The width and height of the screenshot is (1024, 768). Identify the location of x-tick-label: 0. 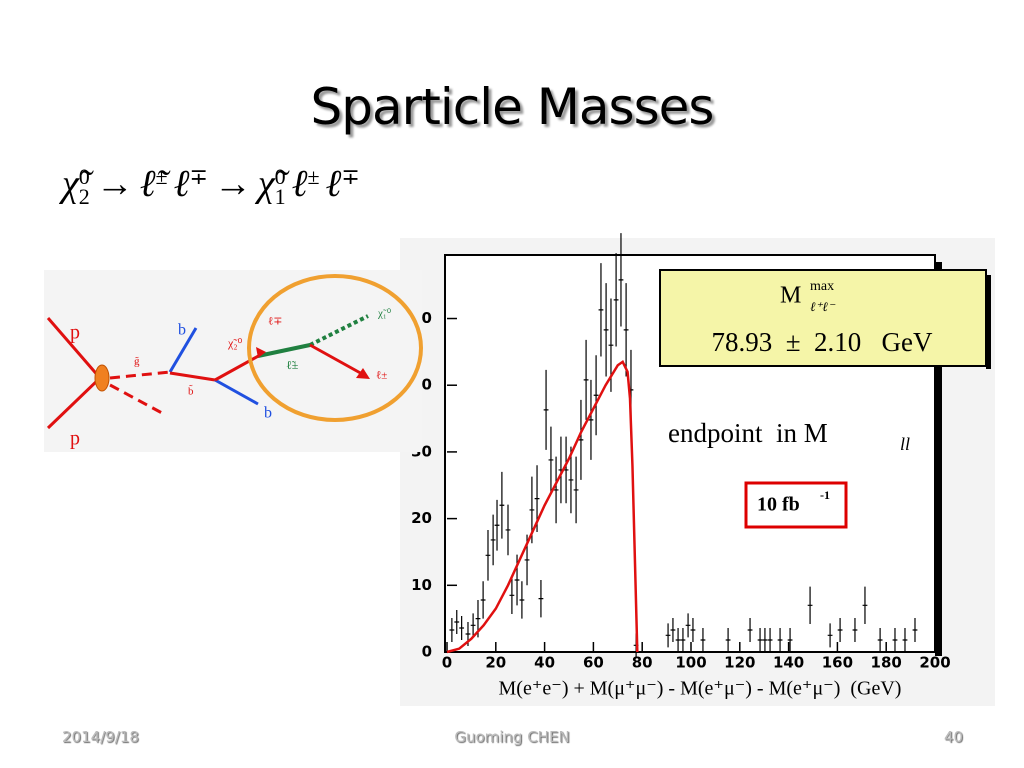
(447, 663).